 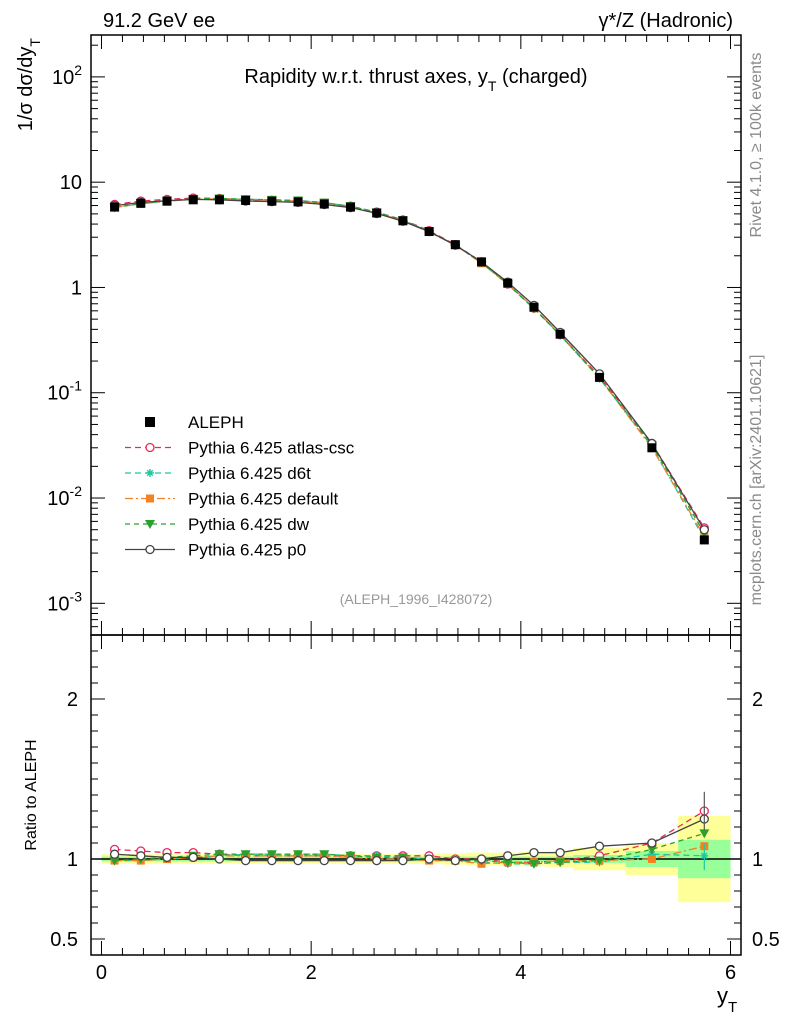 What do you see at coordinates (756, 480) in the screenshot?
I see `mcplots-label: mcplots.cern.ch [arXiv:2401.10621]` at bounding box center [756, 480].